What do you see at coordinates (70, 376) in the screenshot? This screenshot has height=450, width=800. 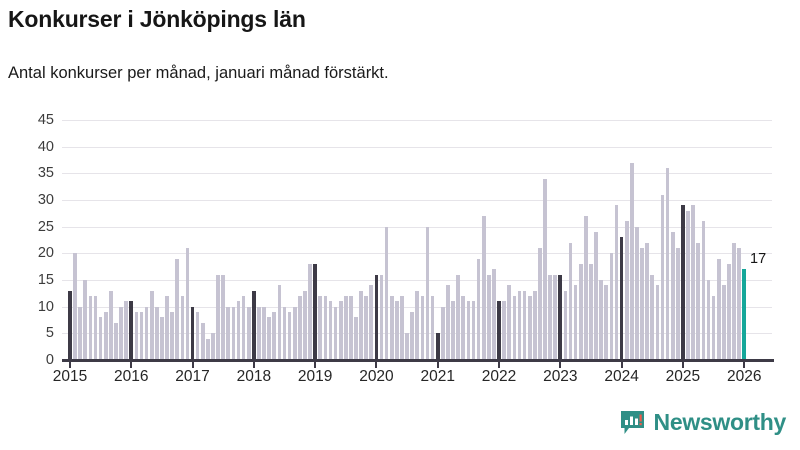 I see `x-axis-tick-label: 2015` at bounding box center [70, 376].